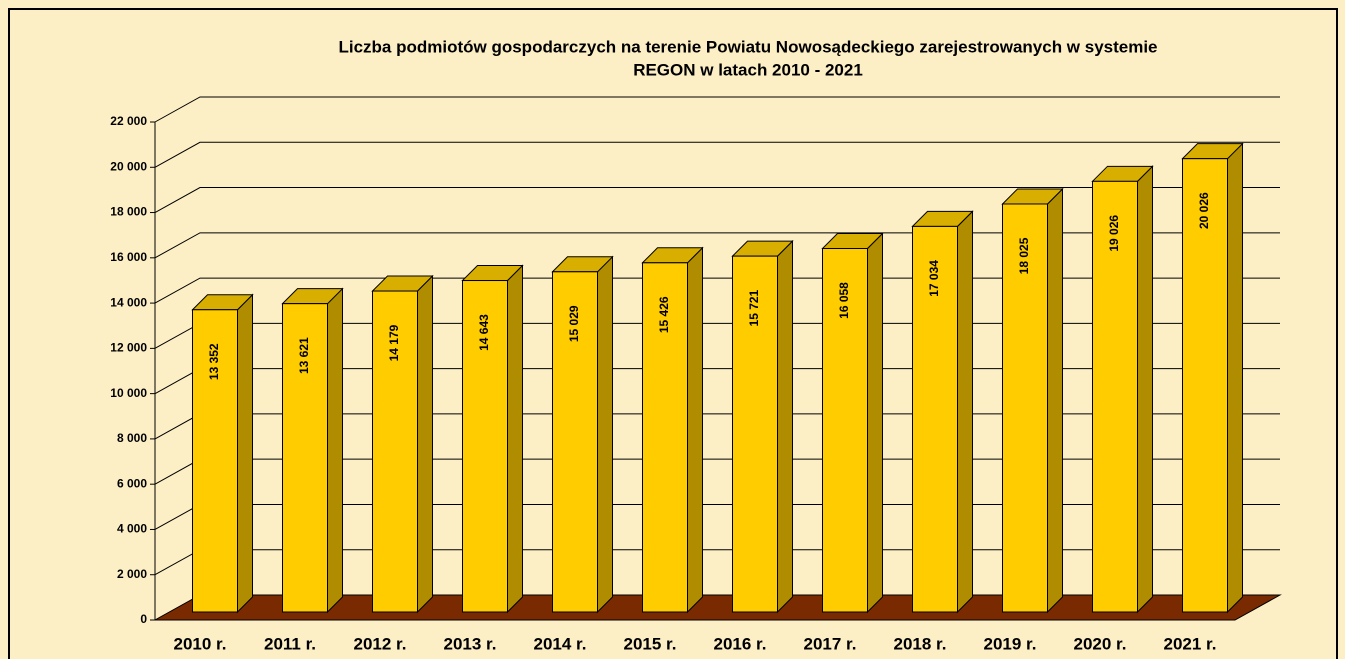 The height and width of the screenshot is (659, 1345). What do you see at coordinates (128, 257) in the screenshot?
I see `y-tick-label: 16 000` at bounding box center [128, 257].